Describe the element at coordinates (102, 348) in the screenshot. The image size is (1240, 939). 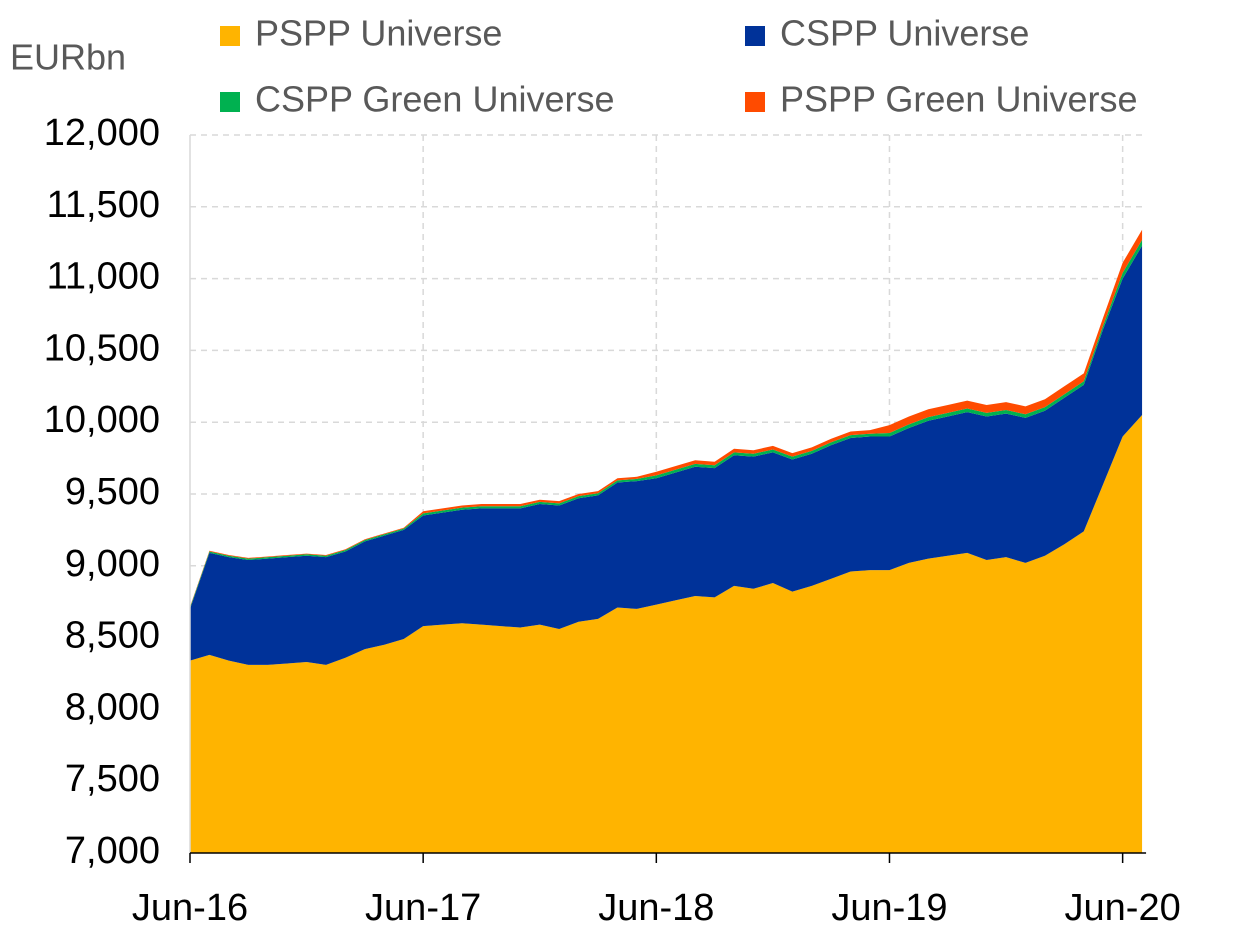
I see `y-tick-label: 10,500` at that location.